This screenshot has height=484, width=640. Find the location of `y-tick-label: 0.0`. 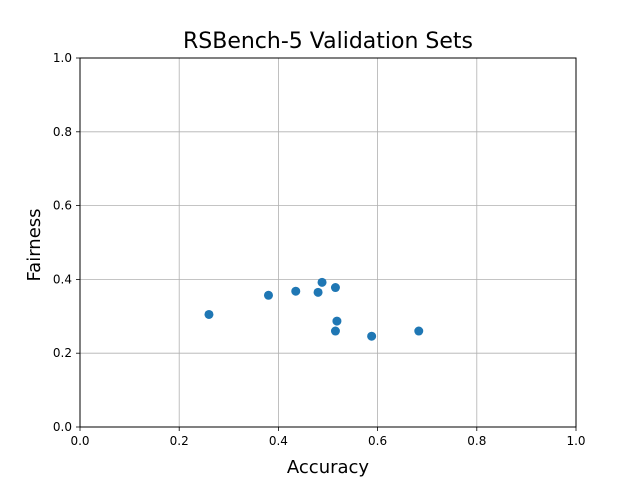

y-tick-label: 0.0 is located at coordinates (62, 427).